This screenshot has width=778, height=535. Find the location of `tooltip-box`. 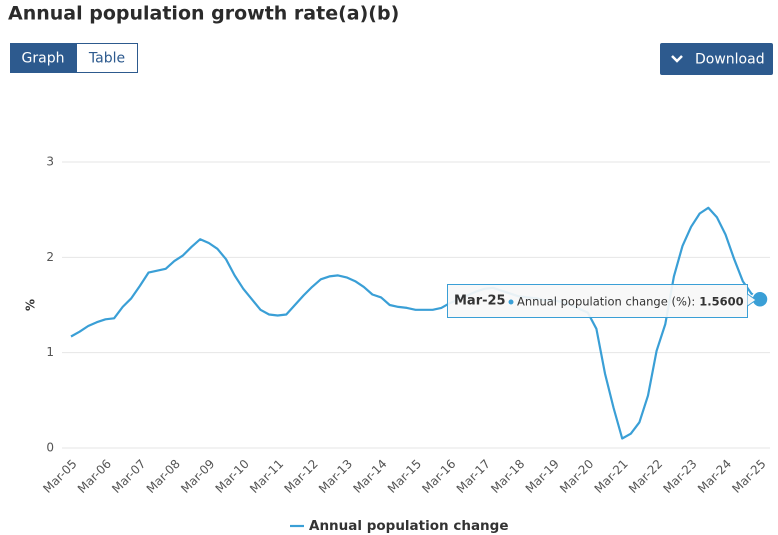

tooltip-box is located at coordinates (597, 301).